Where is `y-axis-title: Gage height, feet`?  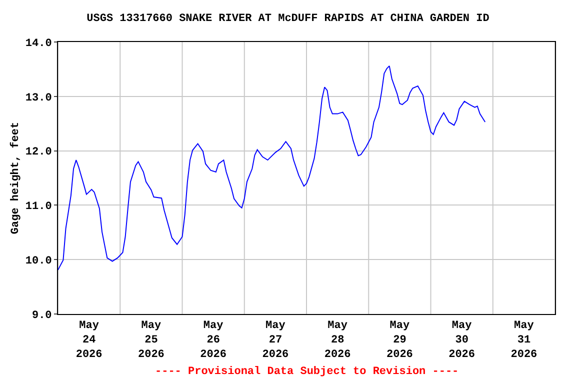
y-axis-title: Gage height, feet is located at coordinates (15, 178).